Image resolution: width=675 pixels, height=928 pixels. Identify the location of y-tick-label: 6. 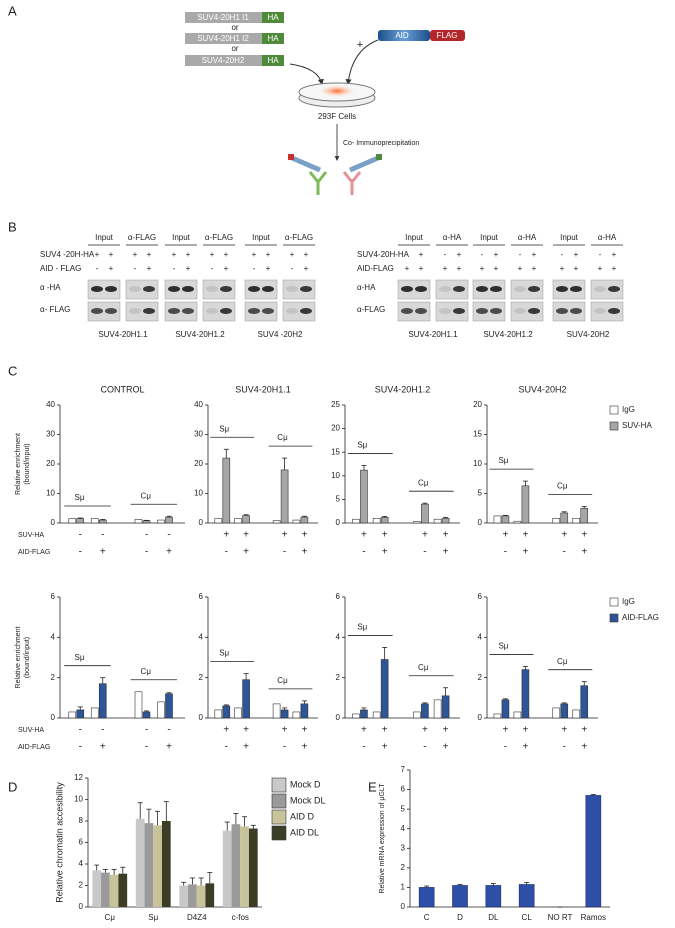
(201, 596).